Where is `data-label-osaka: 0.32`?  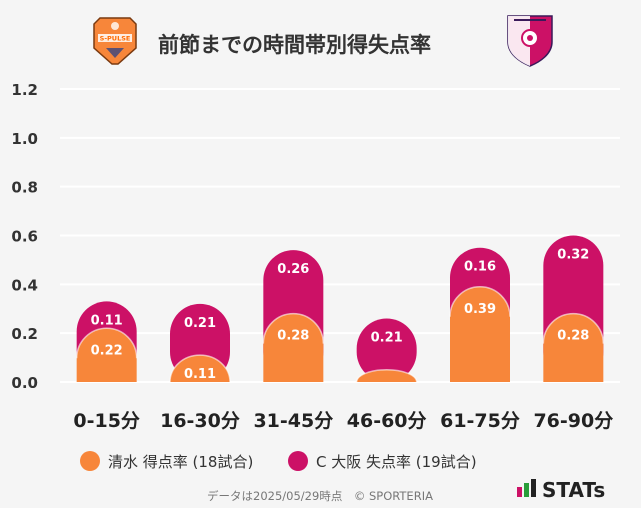 data-label-osaka: 0.32 is located at coordinates (573, 255).